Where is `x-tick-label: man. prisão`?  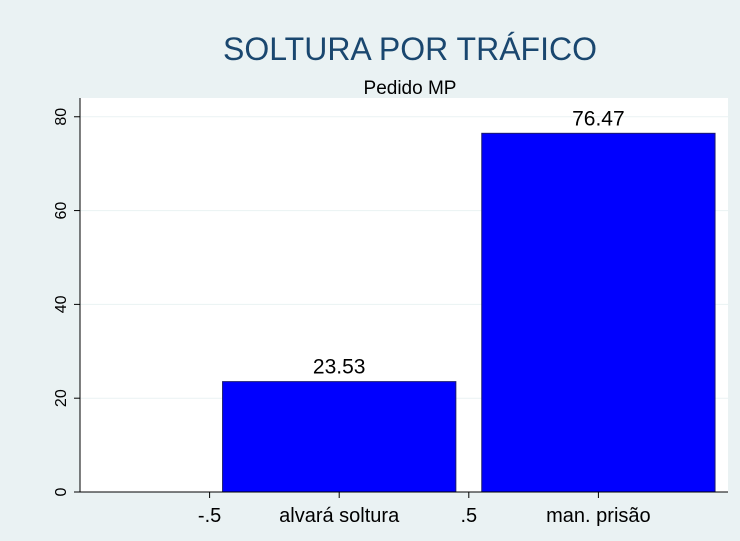
x-tick-label: man. prisão is located at coordinates (598, 516).